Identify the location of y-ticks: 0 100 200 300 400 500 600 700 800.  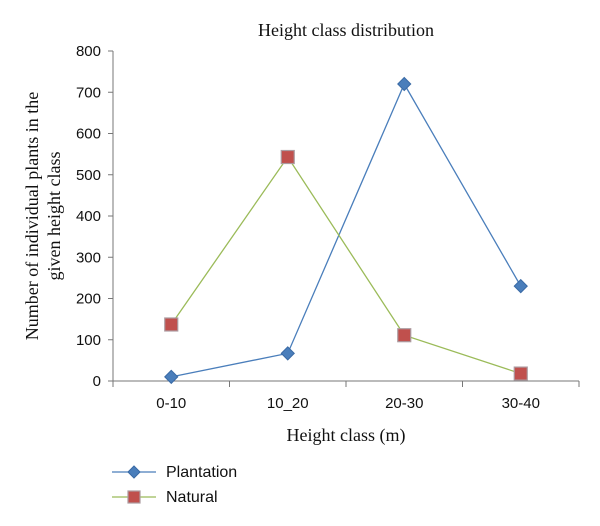
(94, 216).